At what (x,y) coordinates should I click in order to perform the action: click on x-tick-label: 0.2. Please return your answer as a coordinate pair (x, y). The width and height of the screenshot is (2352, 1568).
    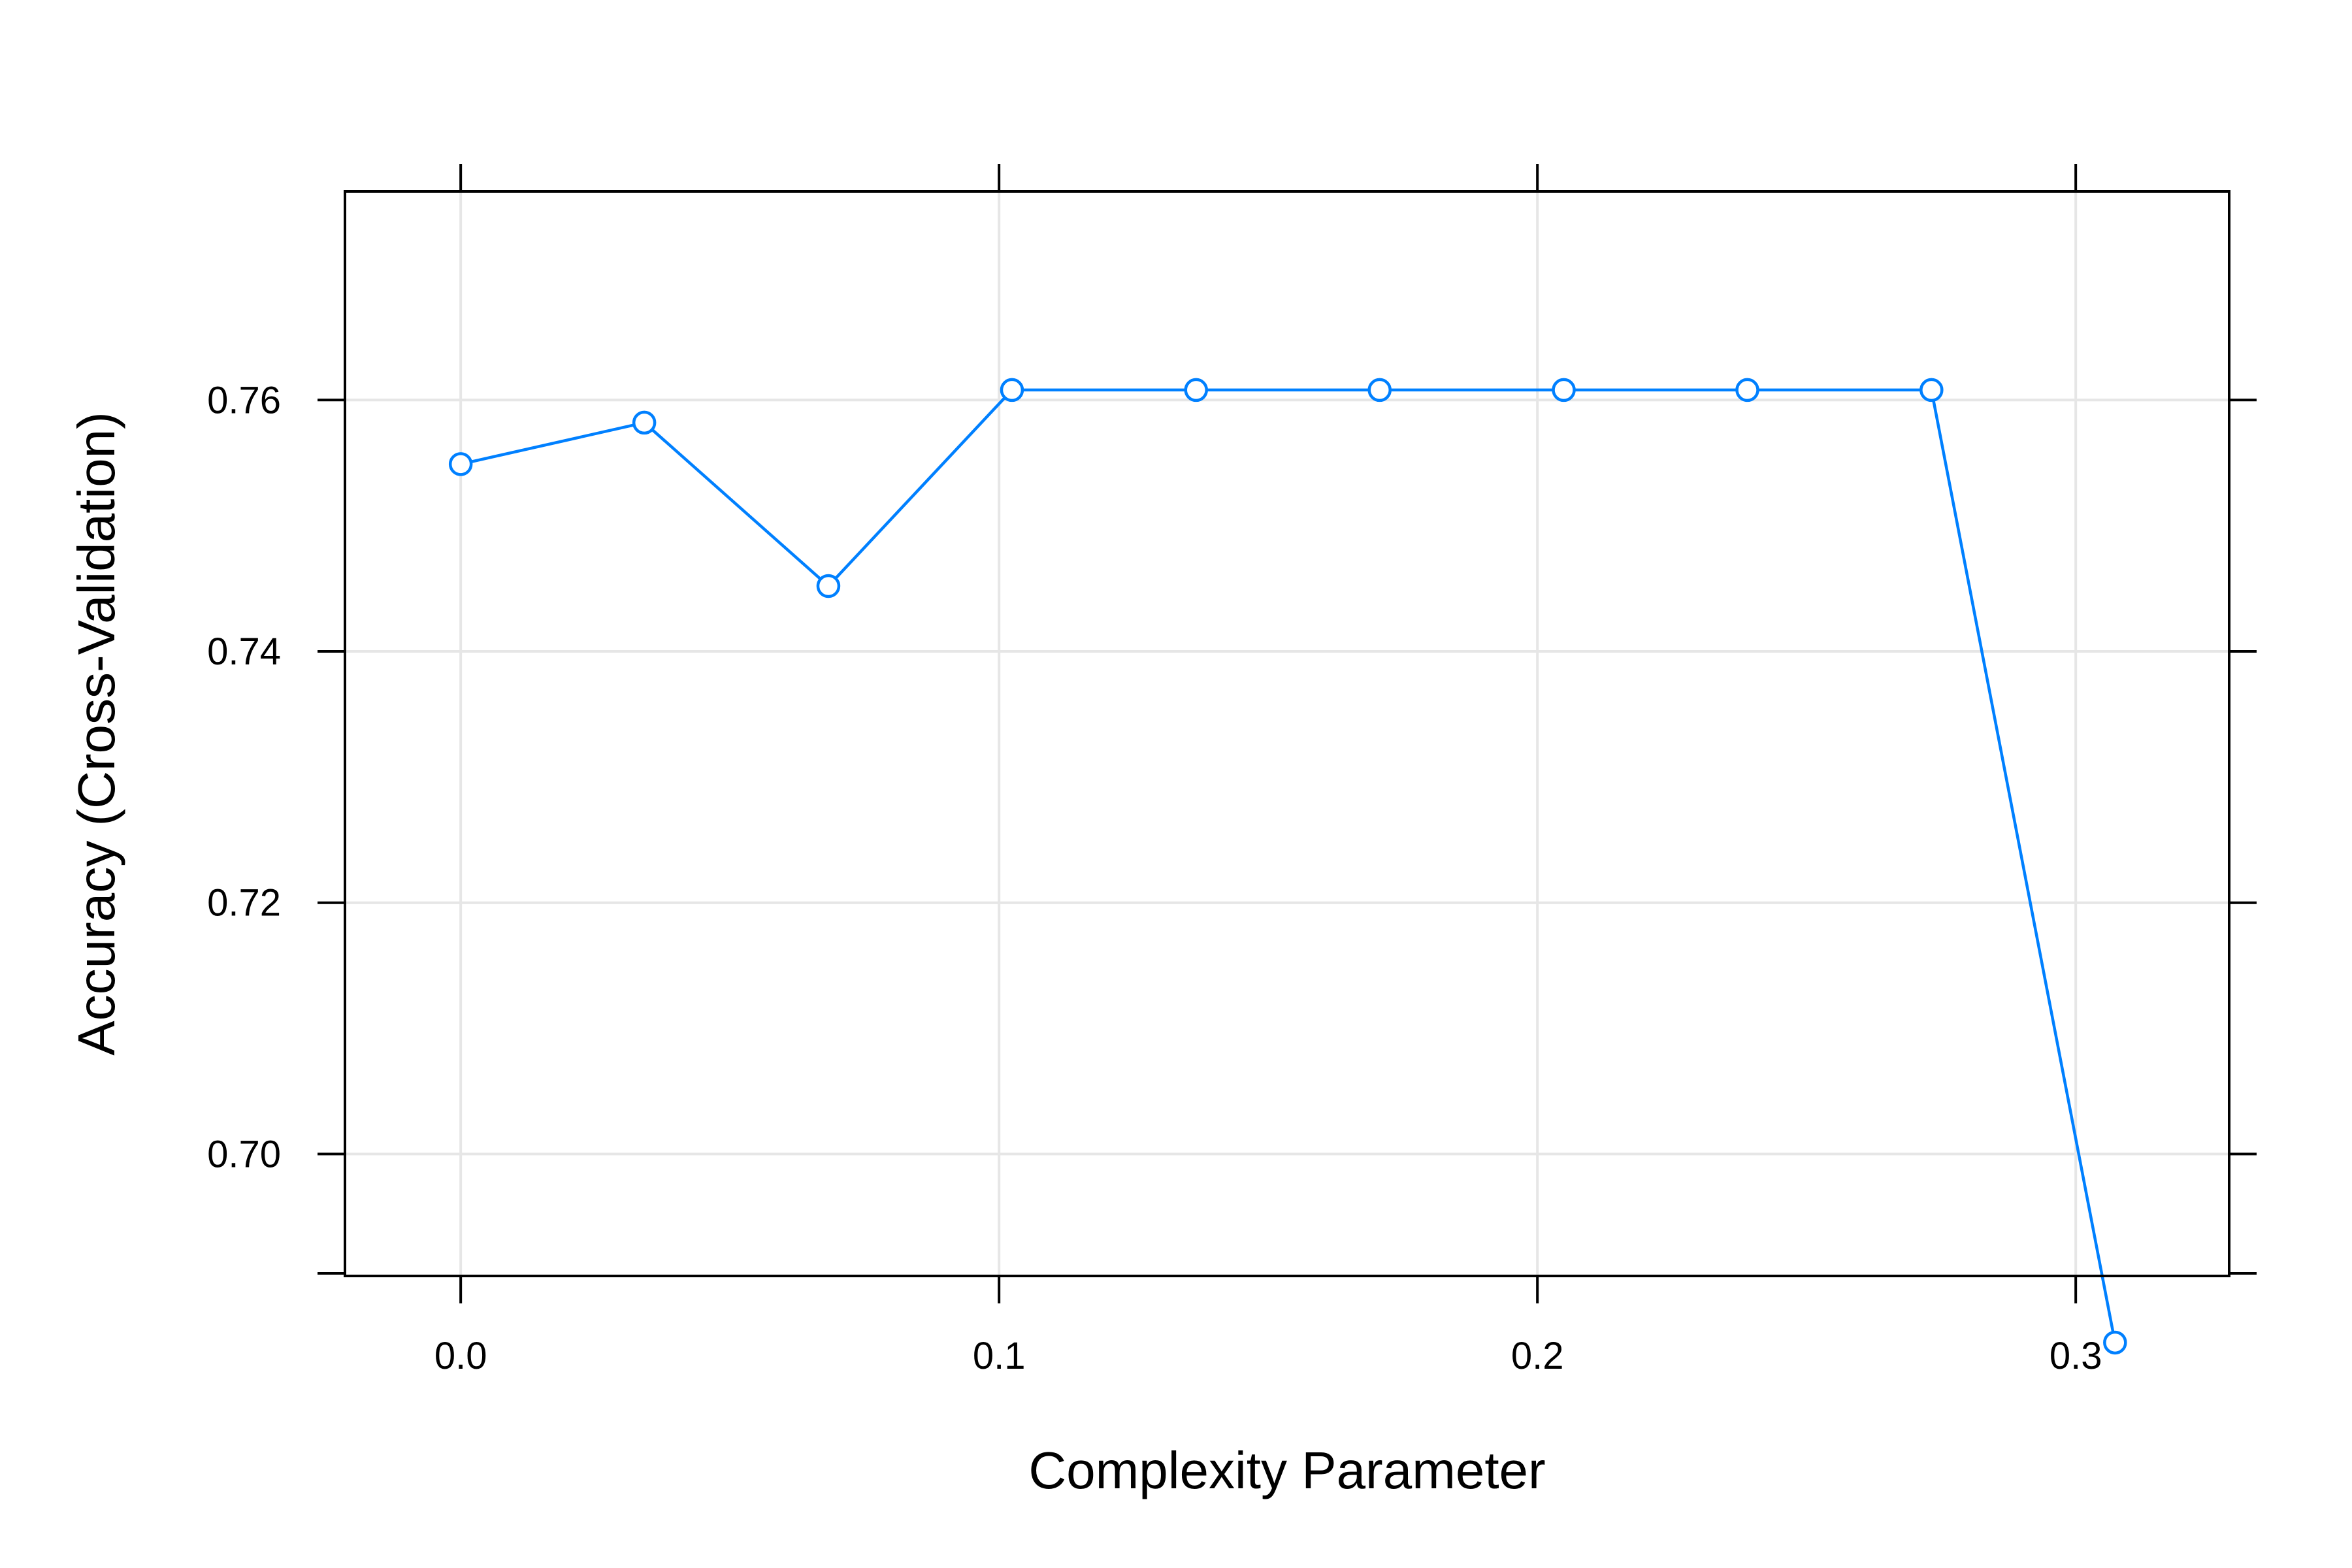
    Looking at the image, I should click on (1537, 1356).